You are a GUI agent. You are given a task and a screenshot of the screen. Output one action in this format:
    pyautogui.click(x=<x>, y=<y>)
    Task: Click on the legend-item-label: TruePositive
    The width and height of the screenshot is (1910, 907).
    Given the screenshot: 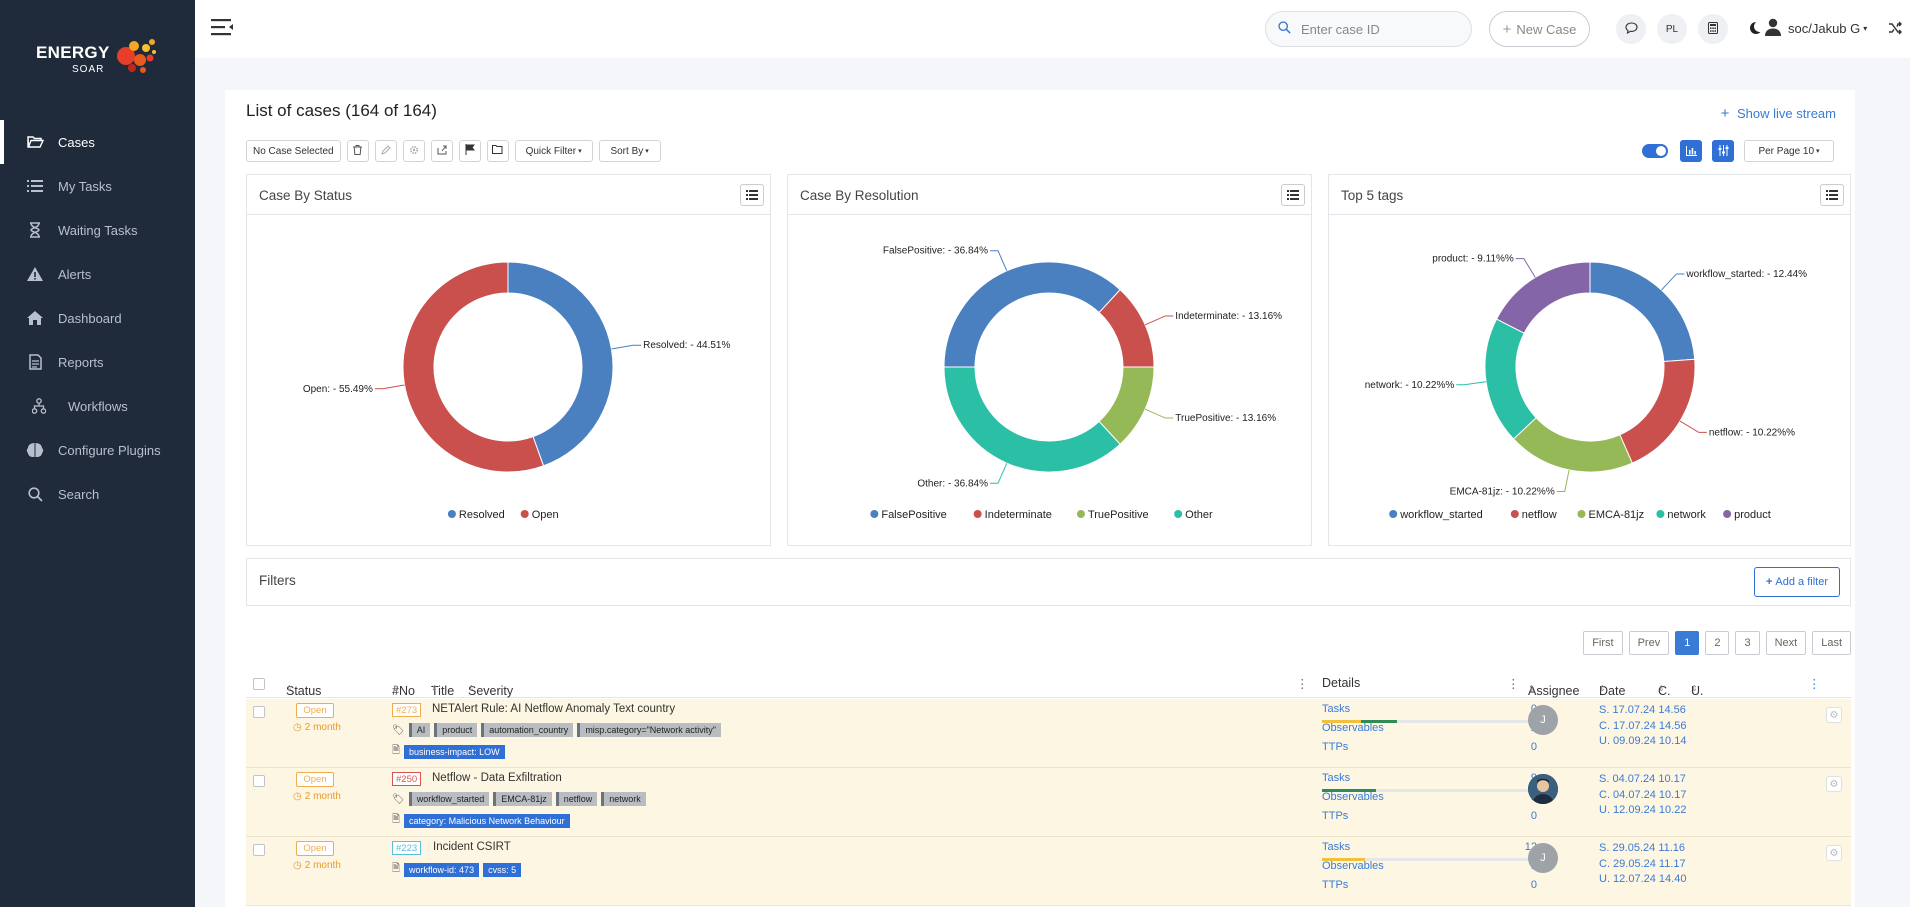 What is the action you would take?
    pyautogui.click(x=1118, y=515)
    